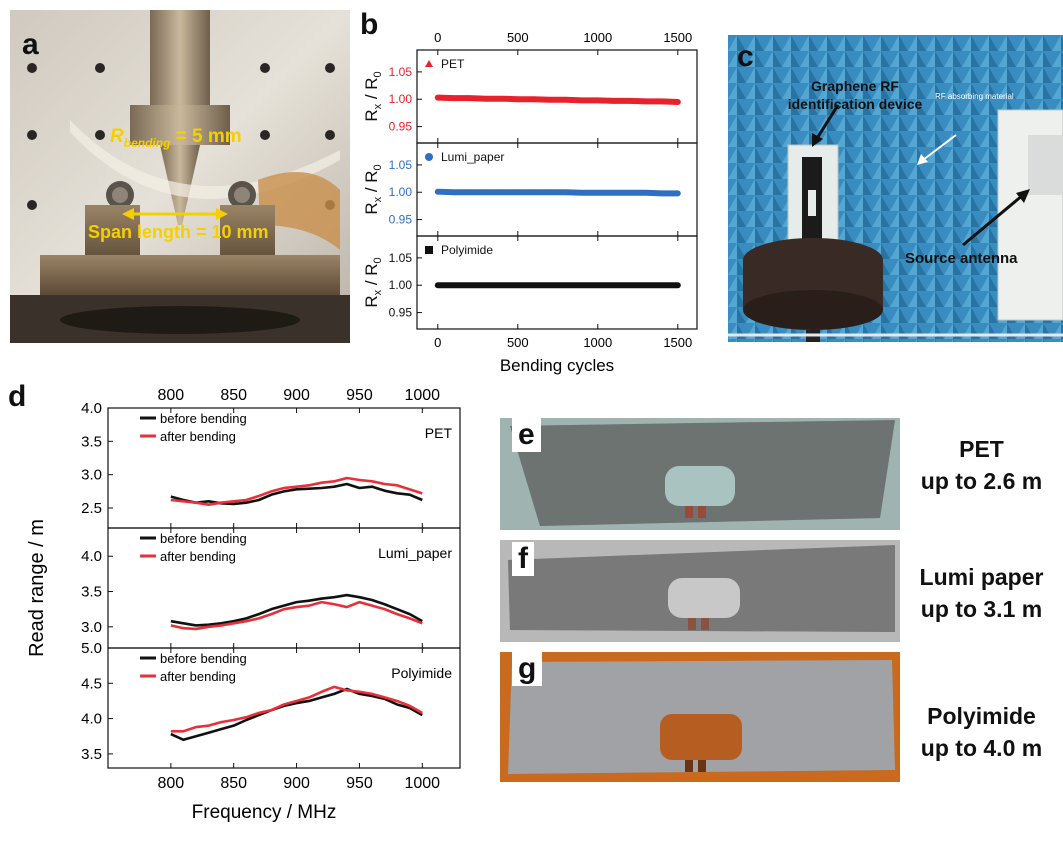 The image size is (1063, 844). Describe the element at coordinates (437, 342) in the screenshot. I see `x-tick-label: 0` at that location.